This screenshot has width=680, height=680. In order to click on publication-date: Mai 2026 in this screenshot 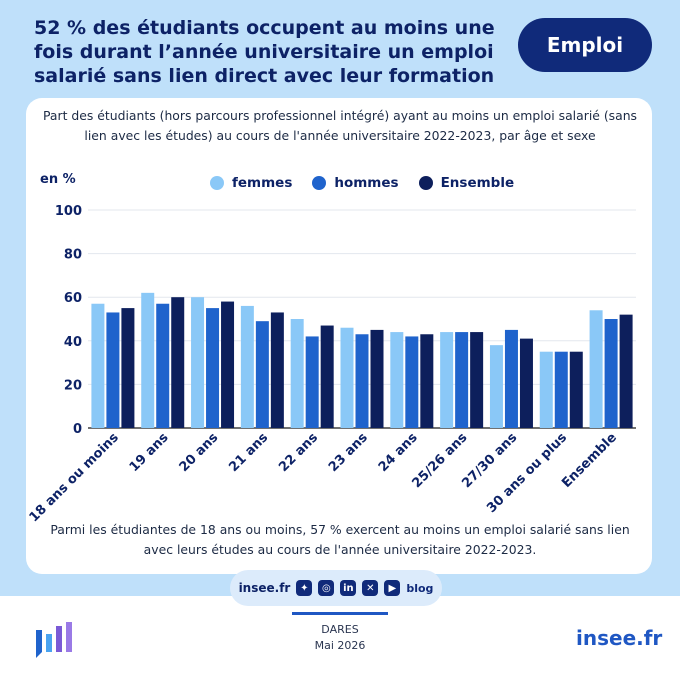, I will do `click(340, 645)`.